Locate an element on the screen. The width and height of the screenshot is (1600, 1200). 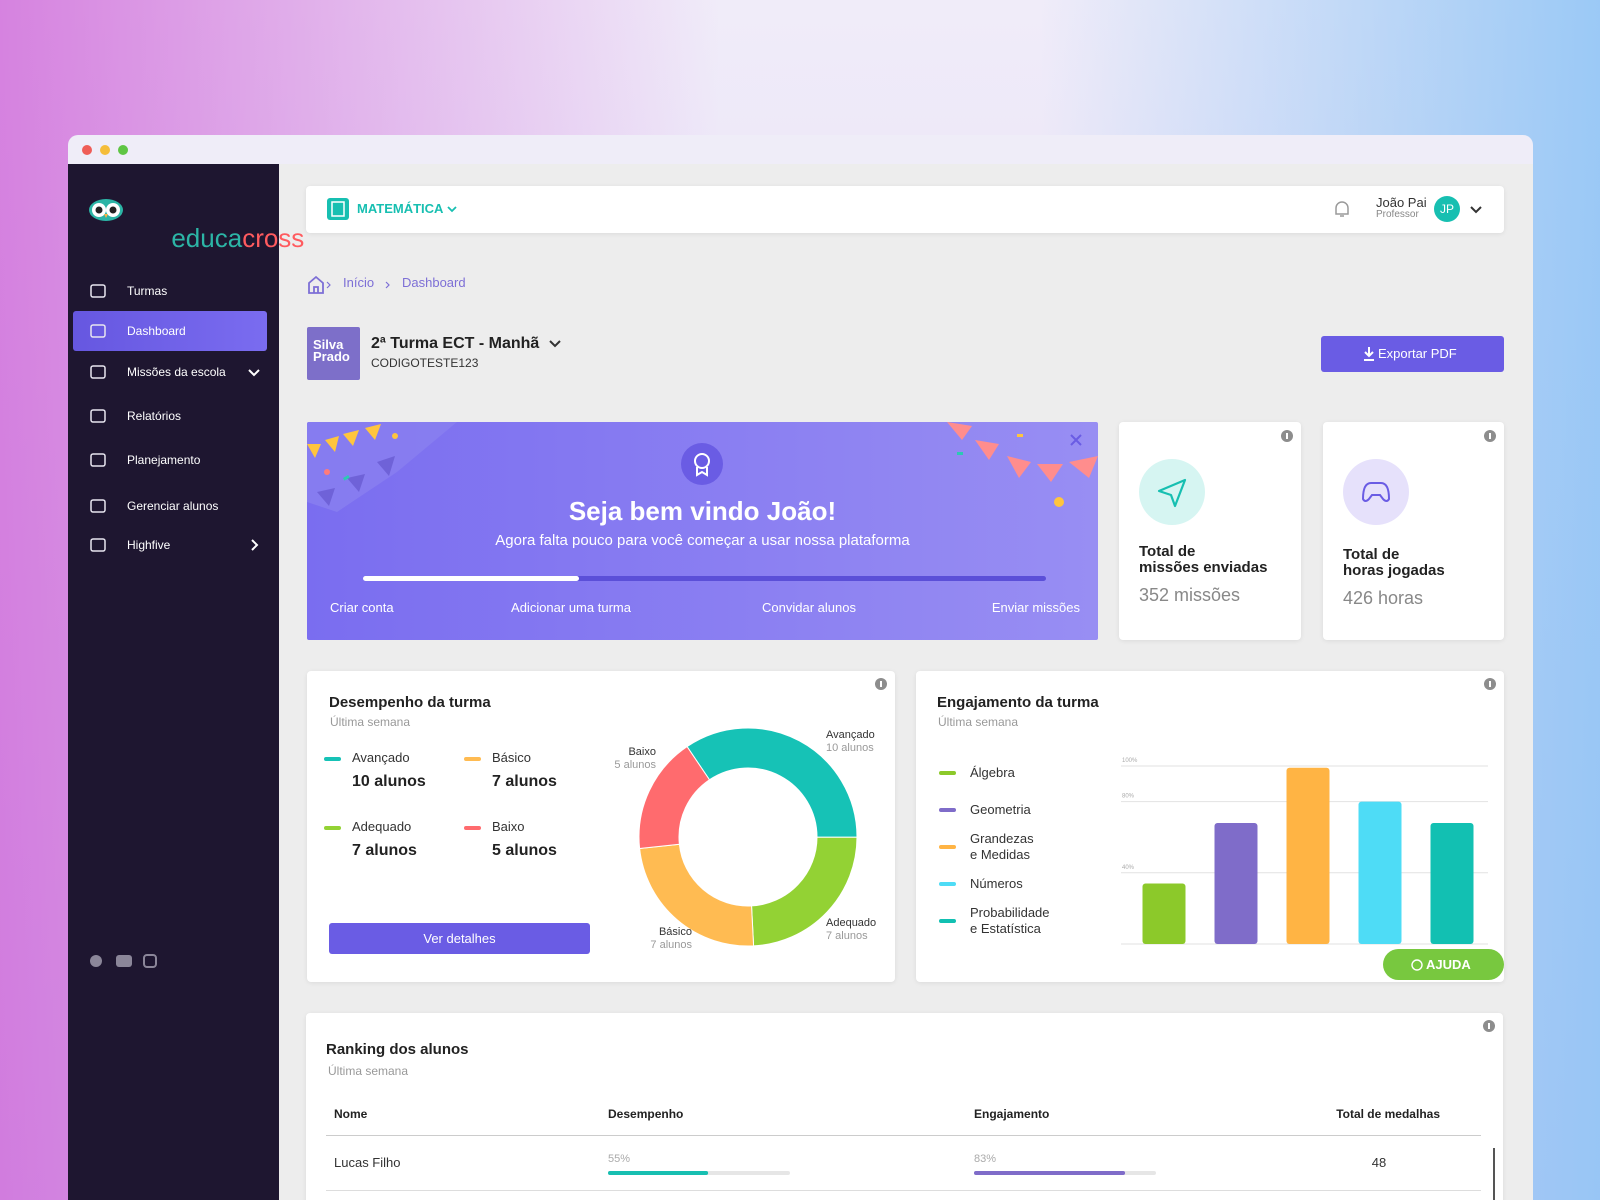
user-avatar: JP is located at coordinates (1447, 209).